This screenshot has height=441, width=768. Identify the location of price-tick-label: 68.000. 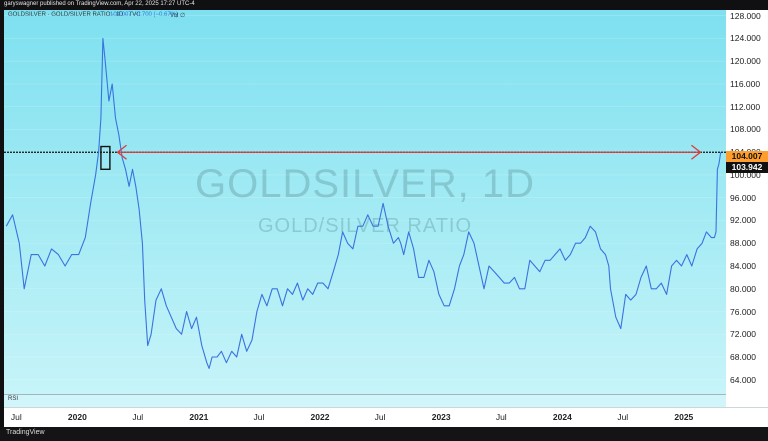
(743, 357).